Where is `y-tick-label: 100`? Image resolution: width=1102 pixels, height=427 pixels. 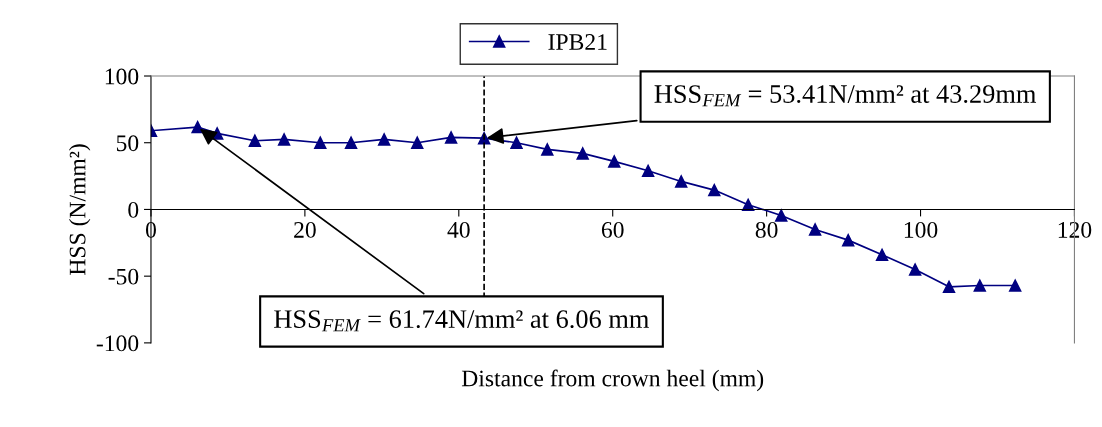 y-tick-label: 100 is located at coordinates (122, 76).